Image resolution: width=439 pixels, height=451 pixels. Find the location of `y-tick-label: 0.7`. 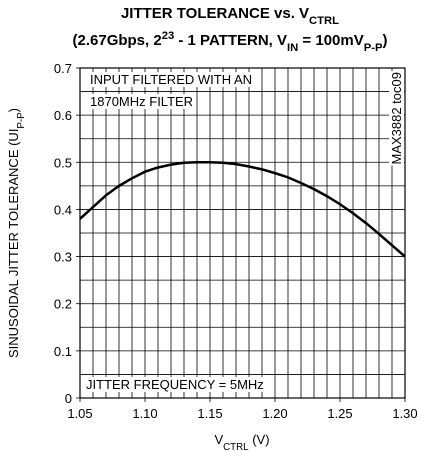

y-tick-label: 0.7 is located at coordinates (63, 68).